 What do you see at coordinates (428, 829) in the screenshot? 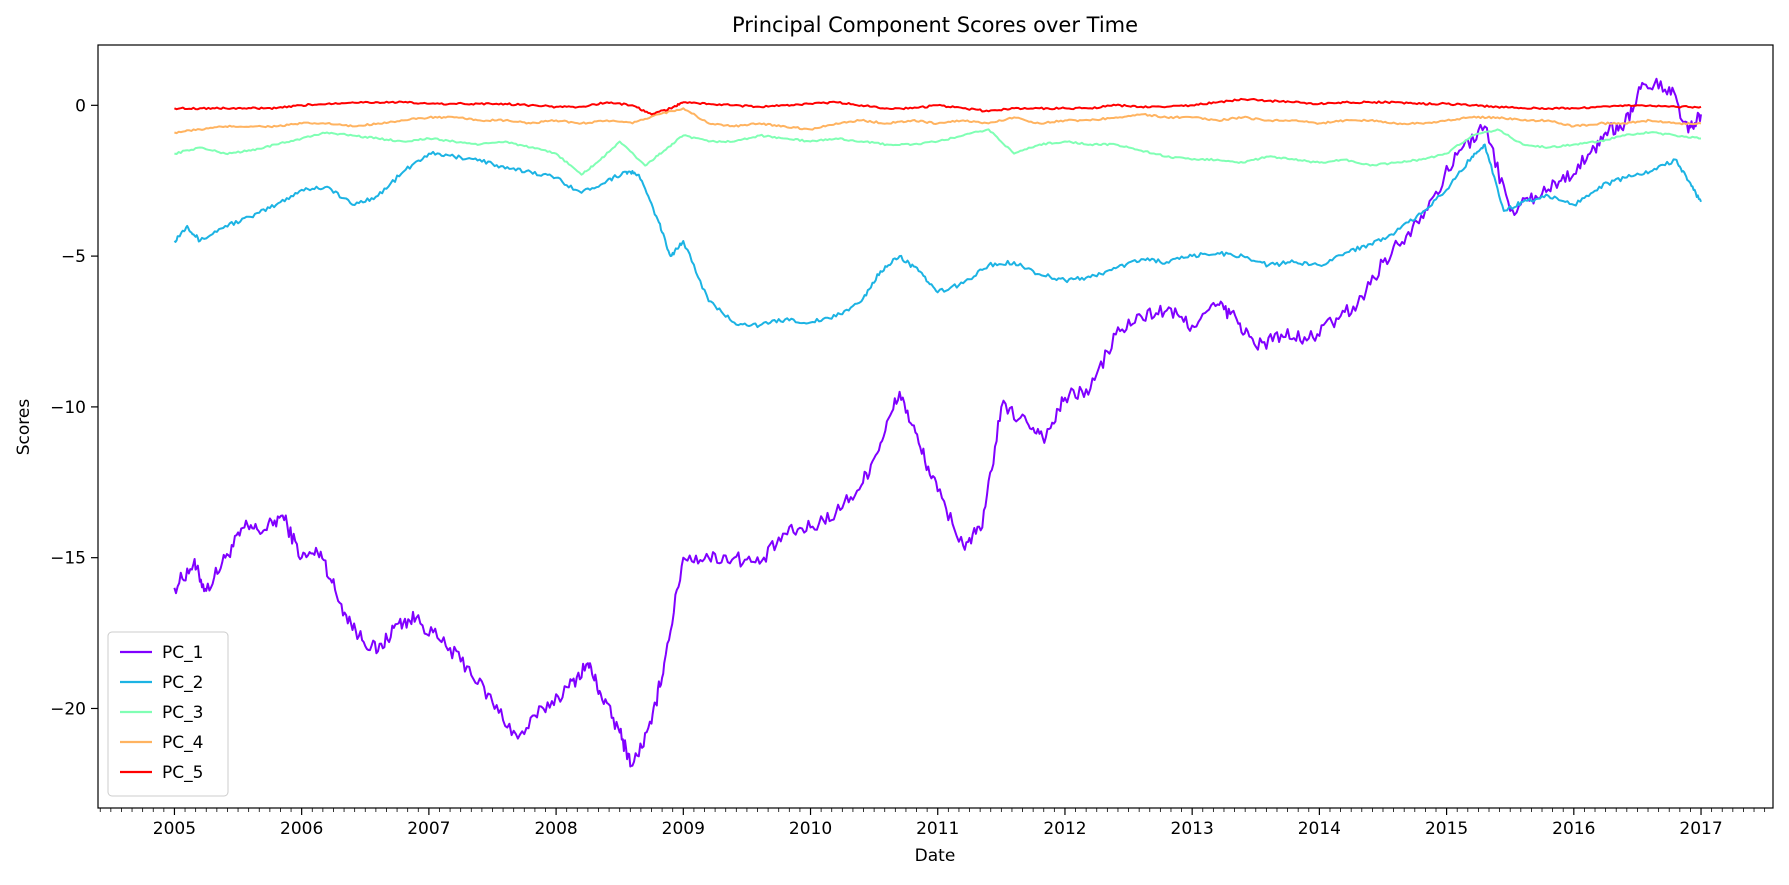
I see `x-tick-label: 2007` at bounding box center [428, 829].